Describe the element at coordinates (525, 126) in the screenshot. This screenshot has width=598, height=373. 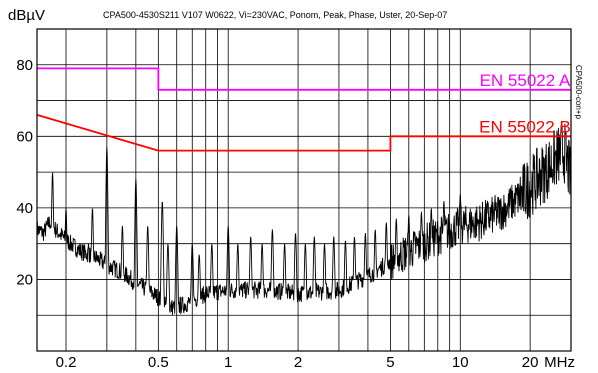
I see `limit-label-b: EN 55022 B` at that location.